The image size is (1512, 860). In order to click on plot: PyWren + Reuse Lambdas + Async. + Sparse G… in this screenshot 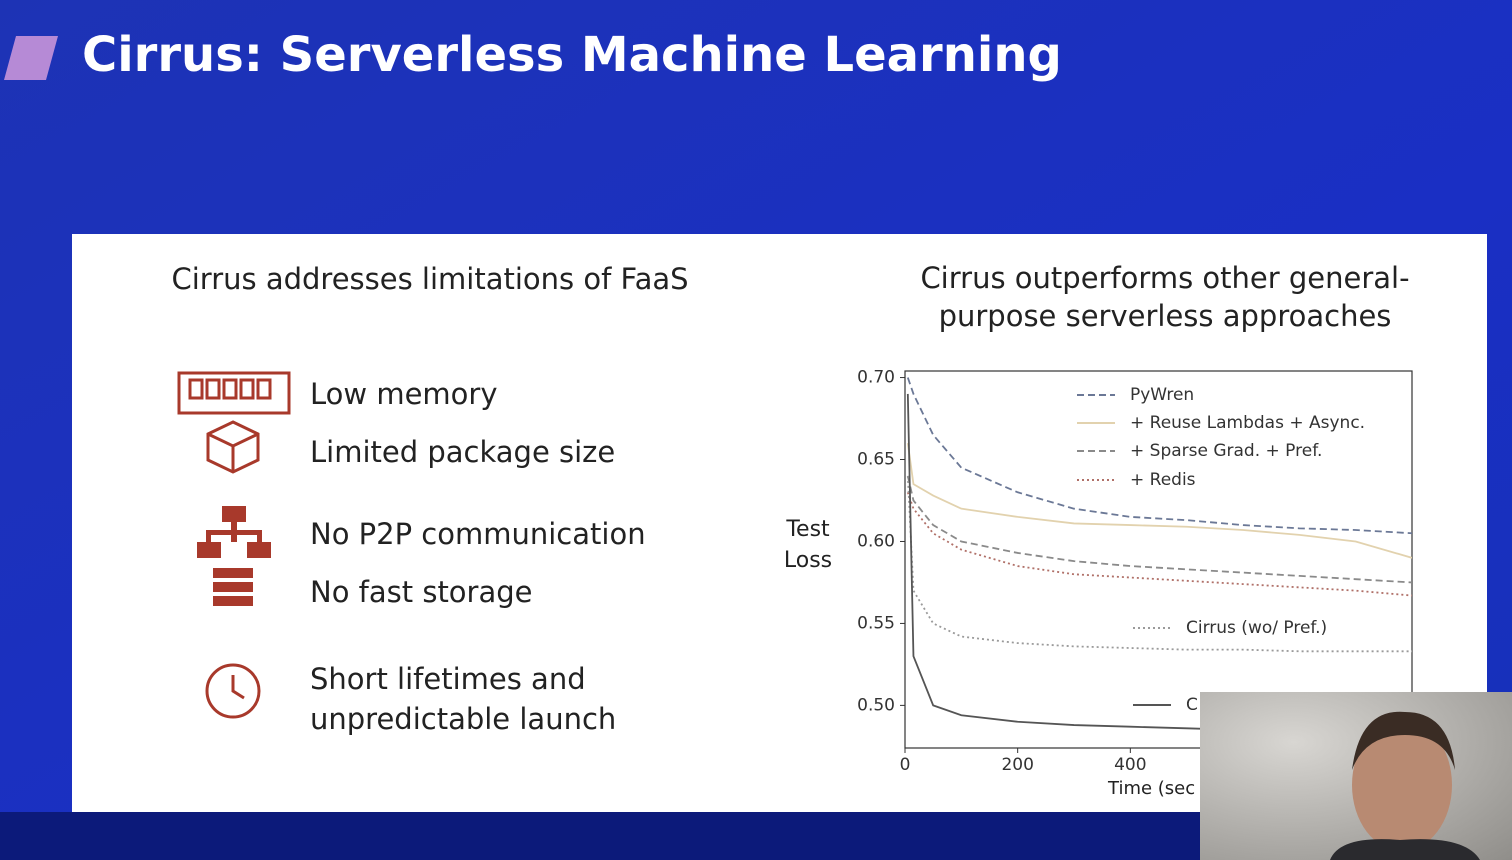, I will do `click(1159, 555)`.